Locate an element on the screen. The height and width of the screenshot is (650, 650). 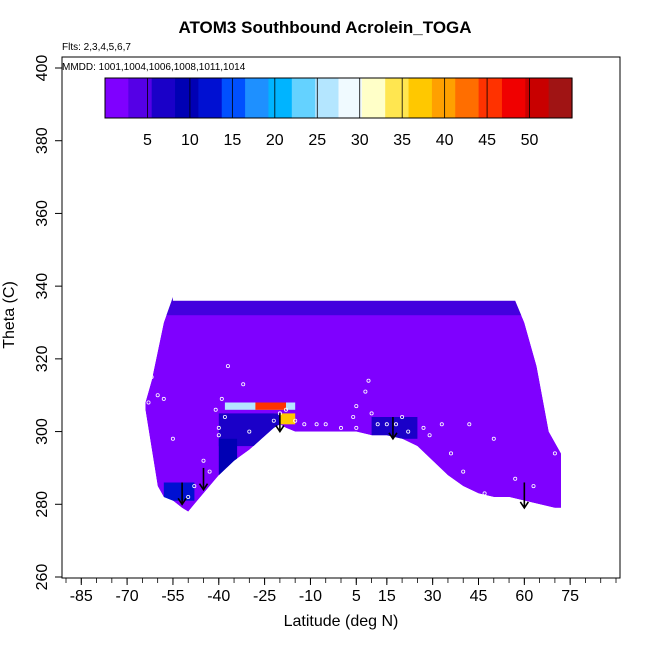
colorbar-tick-label: 10 is located at coordinates (190, 140).